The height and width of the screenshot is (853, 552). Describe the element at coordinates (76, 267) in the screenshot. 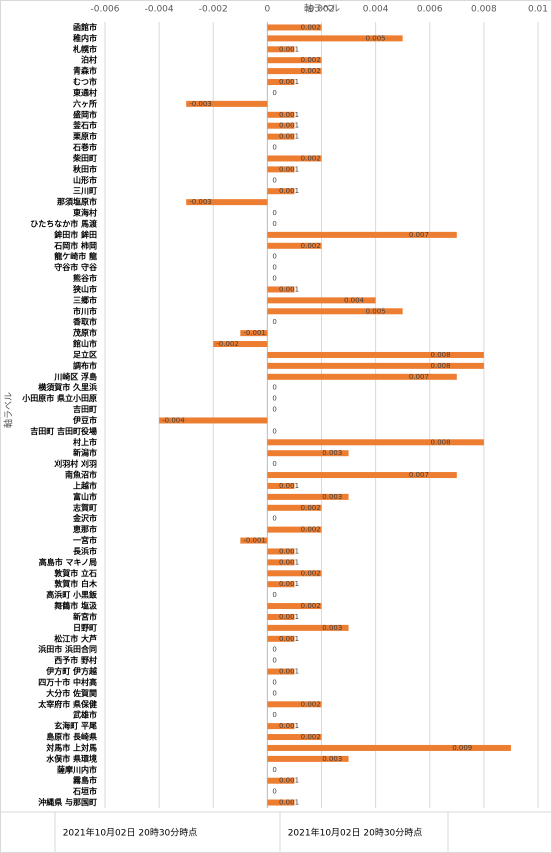

I see `y-tick-label: 守谷市 守谷` at that location.